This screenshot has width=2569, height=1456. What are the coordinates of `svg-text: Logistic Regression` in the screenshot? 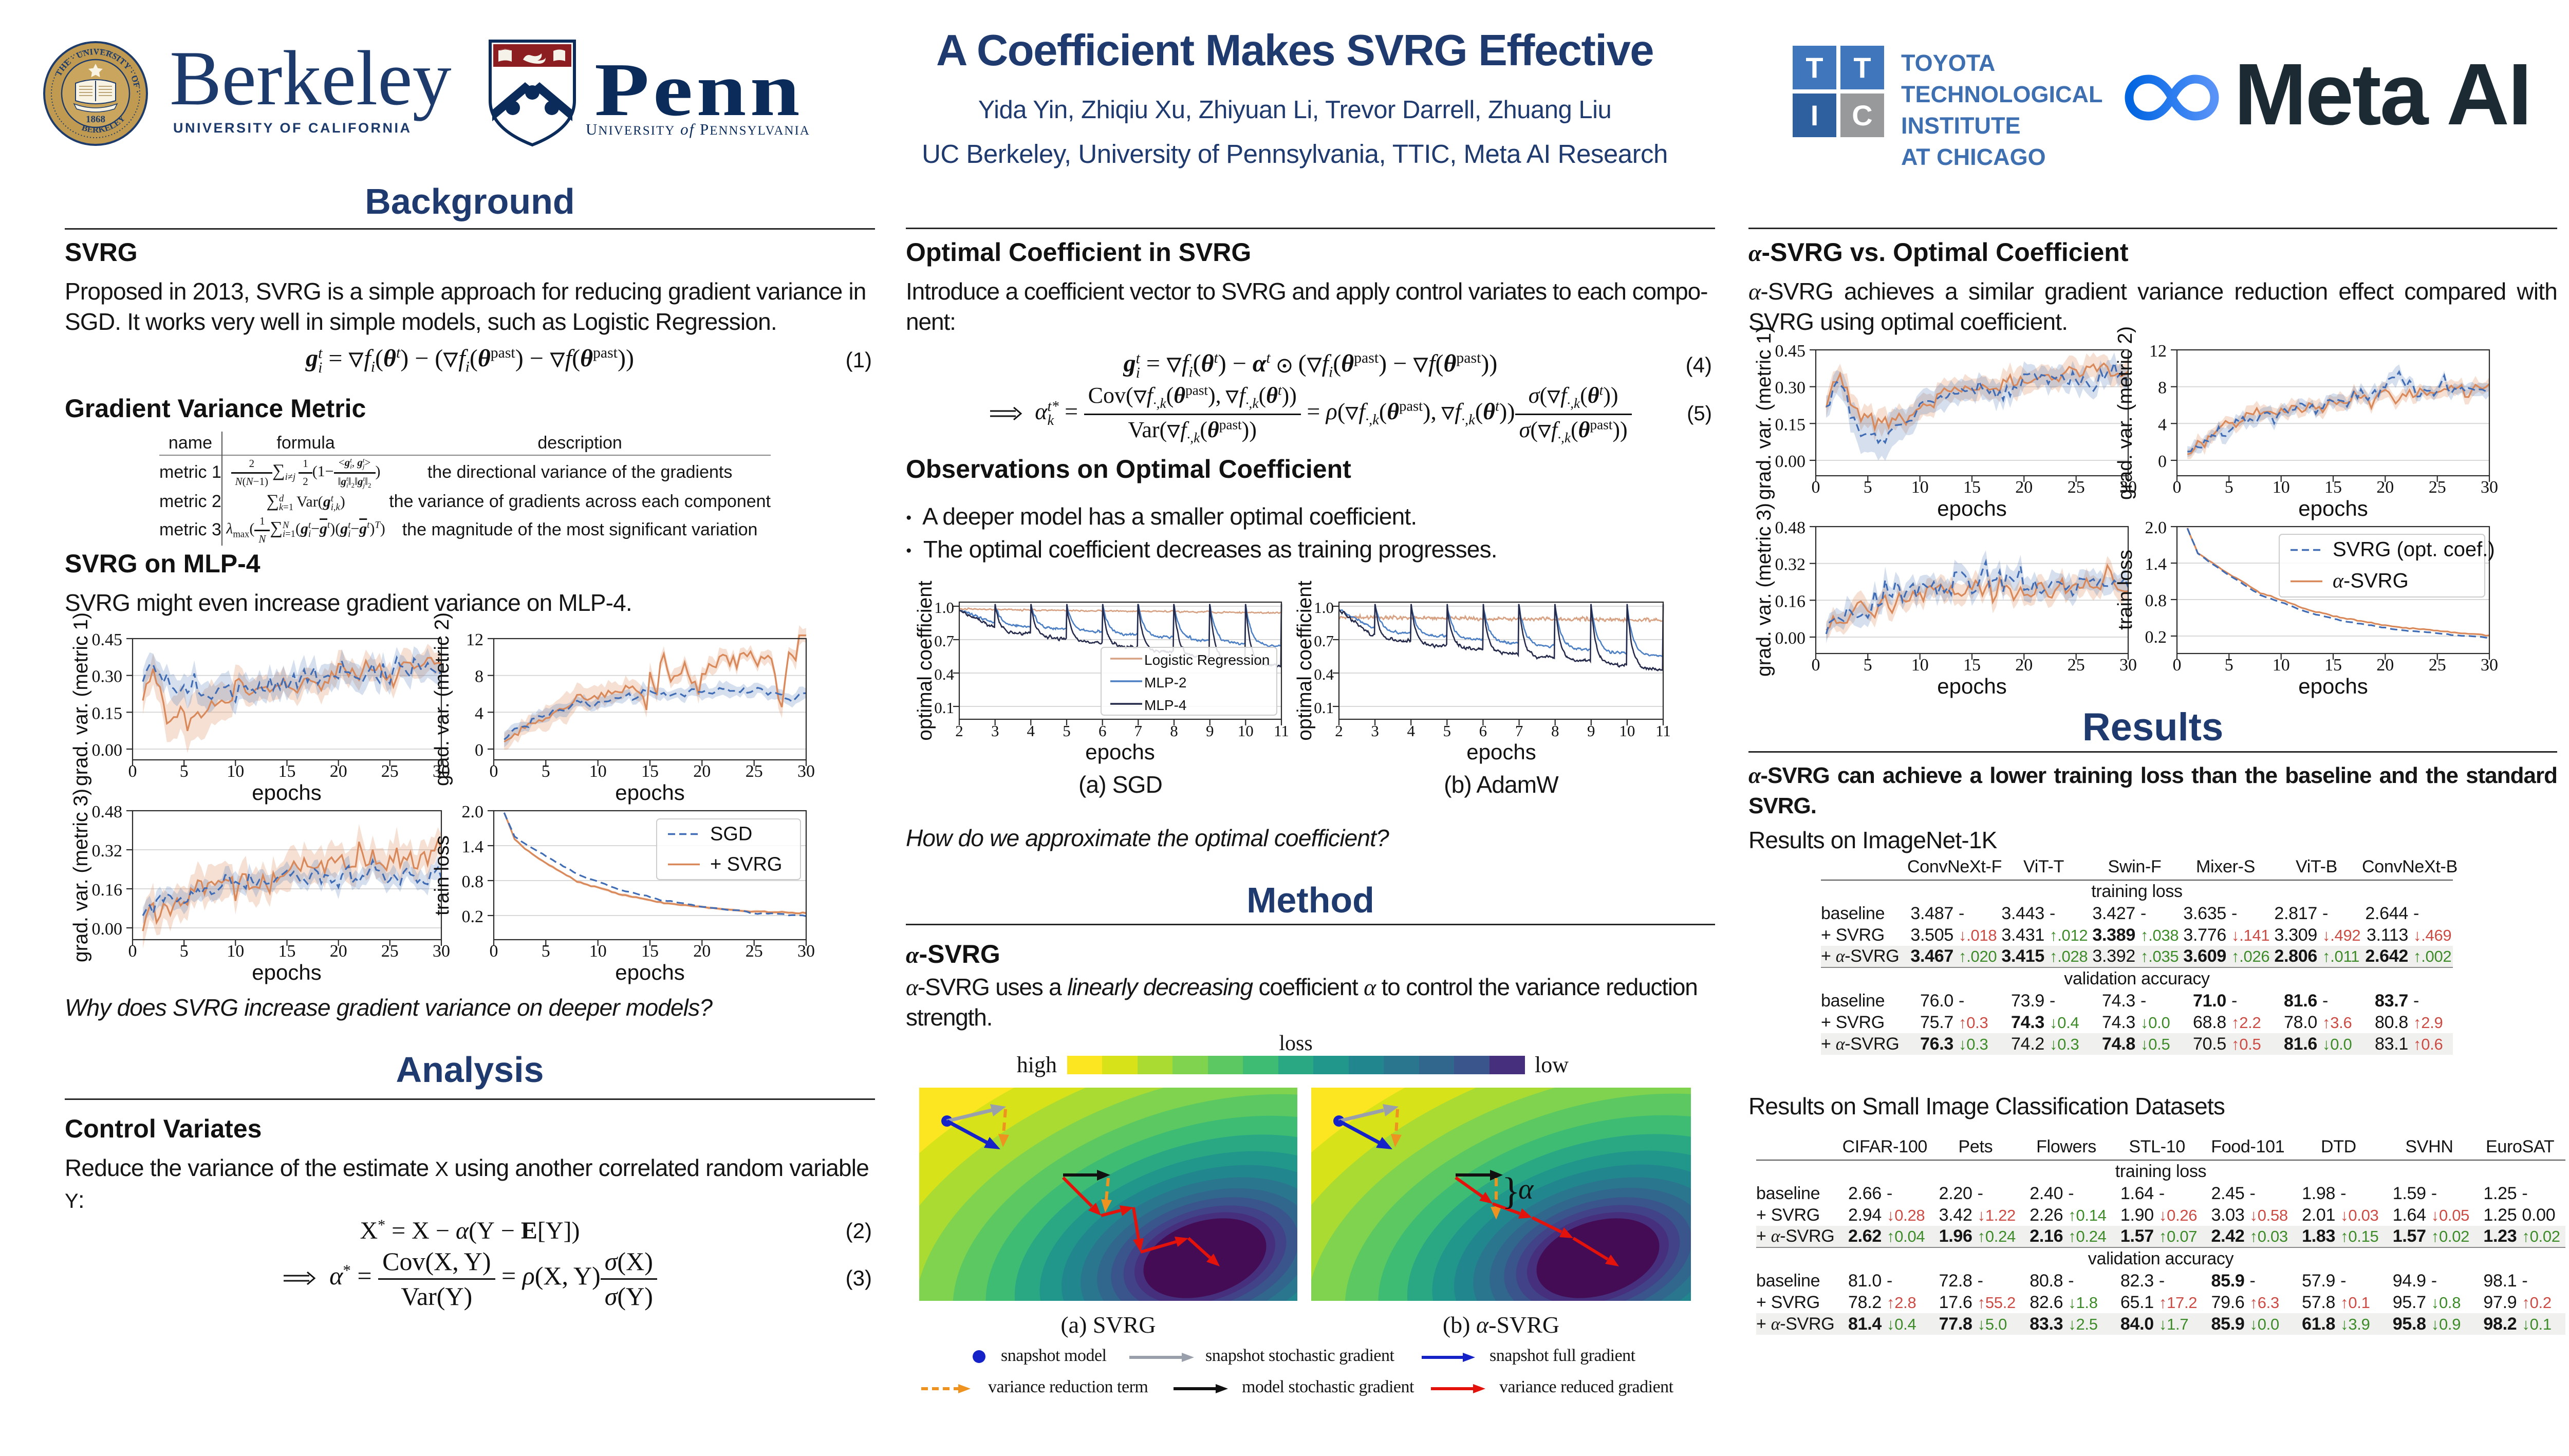 It's located at (1207, 660).